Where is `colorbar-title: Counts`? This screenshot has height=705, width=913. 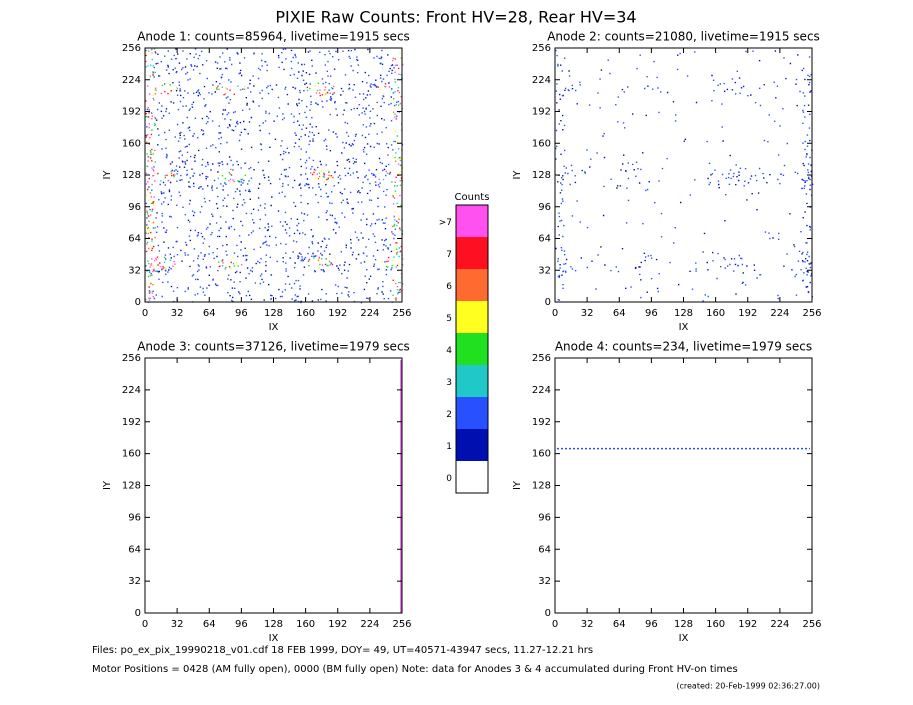
colorbar-title: Counts is located at coordinates (472, 197).